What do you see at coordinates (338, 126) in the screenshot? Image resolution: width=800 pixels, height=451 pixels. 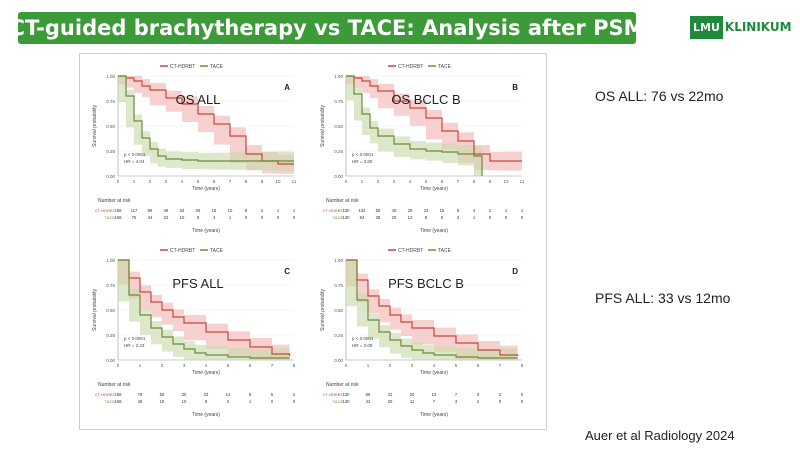 I see `y-tick-label: 0.50` at bounding box center [338, 126].